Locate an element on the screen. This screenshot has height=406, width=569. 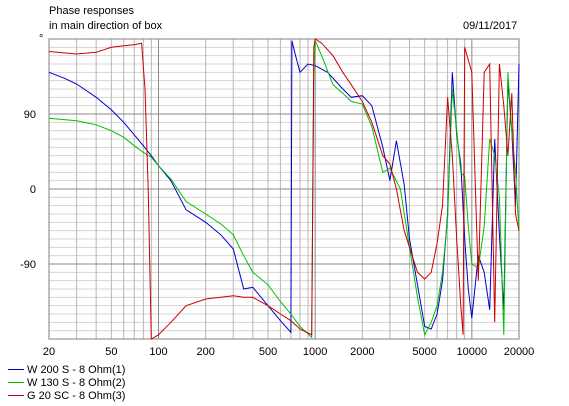
chart-title-line-1: Phase responses is located at coordinates (91, 11).